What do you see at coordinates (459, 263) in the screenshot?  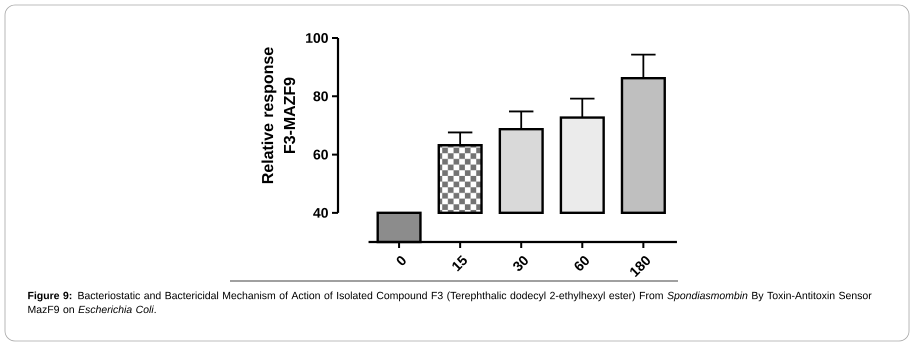 I see `x-tick-label: 15` at bounding box center [459, 263].